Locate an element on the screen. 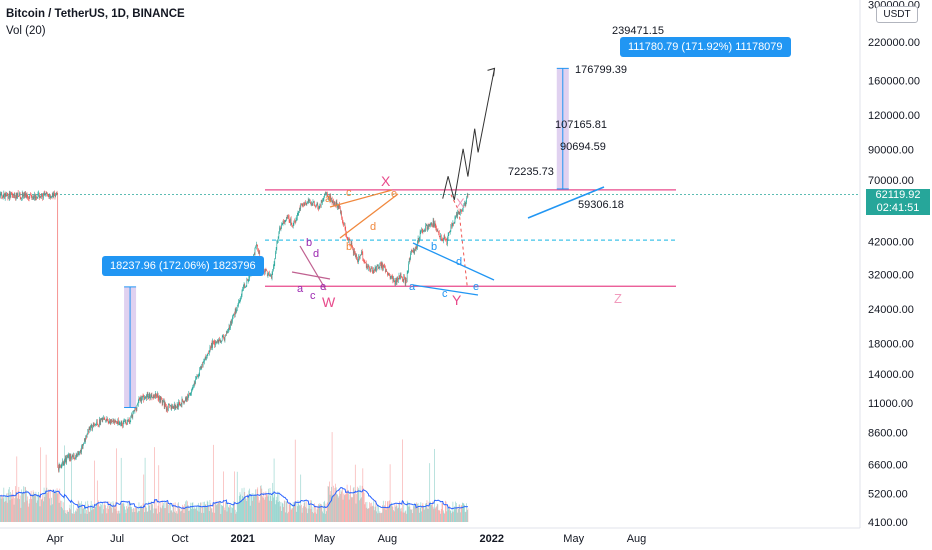 The width and height of the screenshot is (932, 550). volume-indicator-label: Vol (20) is located at coordinates (26, 31).